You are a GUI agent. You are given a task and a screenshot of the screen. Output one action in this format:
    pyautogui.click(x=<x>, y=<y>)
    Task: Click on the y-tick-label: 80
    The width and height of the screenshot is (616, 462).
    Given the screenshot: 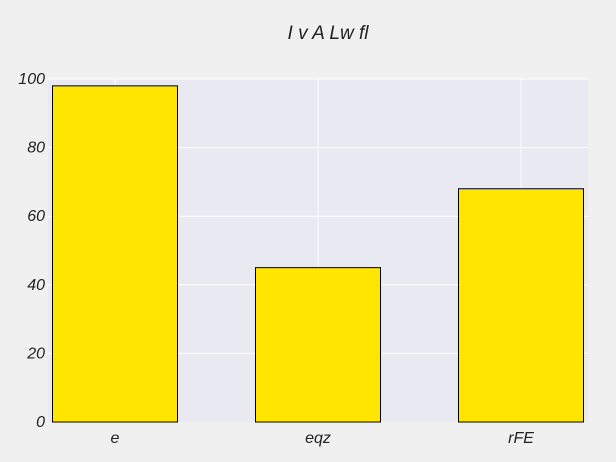 What is the action you would take?
    pyautogui.click(x=36, y=148)
    